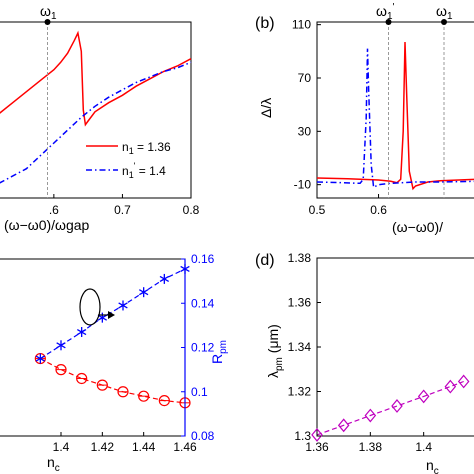 The image size is (474, 474). I want to click on panel-d-ytick-label: 1.38, so click(300, 258).